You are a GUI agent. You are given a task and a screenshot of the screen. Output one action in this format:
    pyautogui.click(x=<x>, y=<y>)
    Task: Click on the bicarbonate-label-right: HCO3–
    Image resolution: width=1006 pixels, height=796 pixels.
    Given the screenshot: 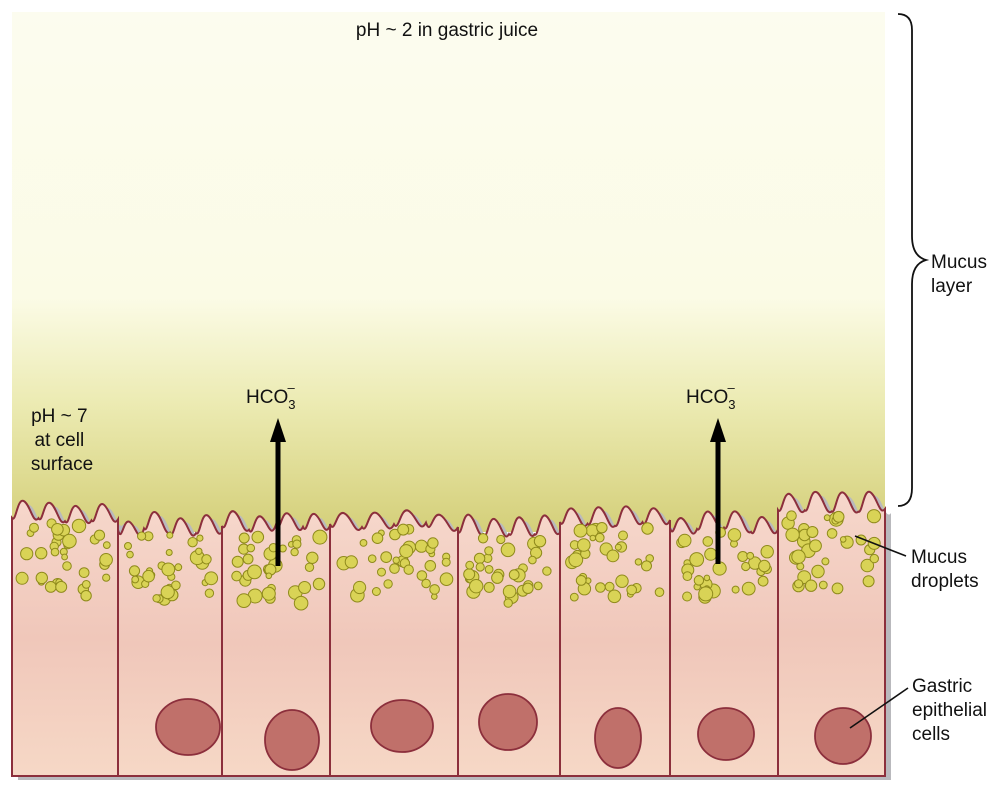 What is the action you would take?
    pyautogui.click(x=710, y=396)
    